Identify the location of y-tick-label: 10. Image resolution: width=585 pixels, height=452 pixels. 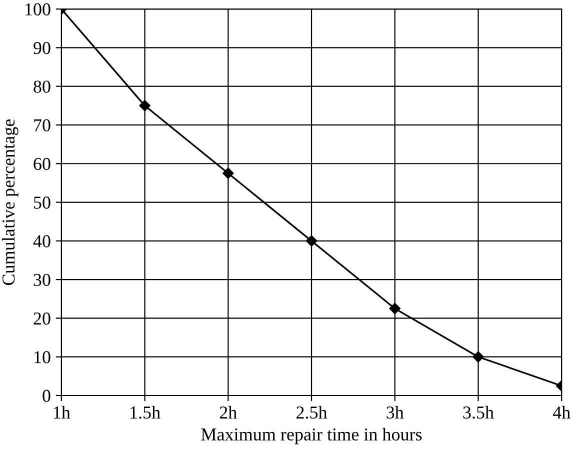
(42, 357).